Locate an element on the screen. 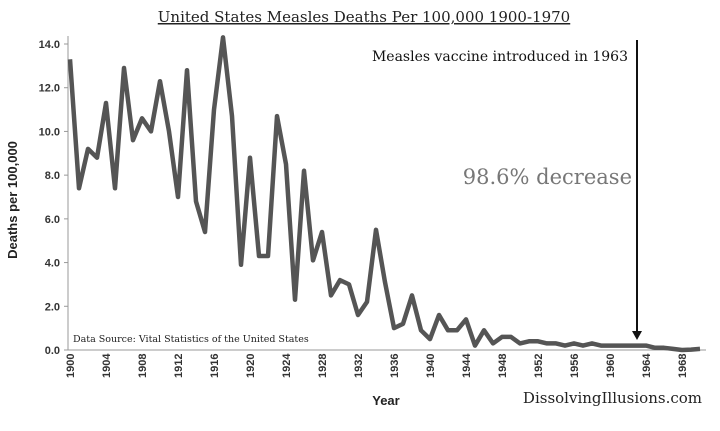  x-tick-label: 1936 is located at coordinates (395, 366).